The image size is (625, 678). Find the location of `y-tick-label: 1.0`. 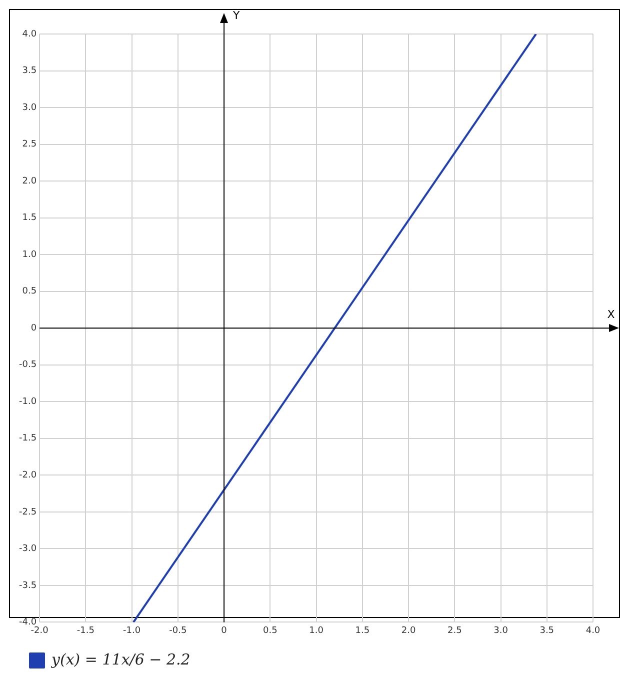

y-tick-label: 1.0 is located at coordinates (29, 255).